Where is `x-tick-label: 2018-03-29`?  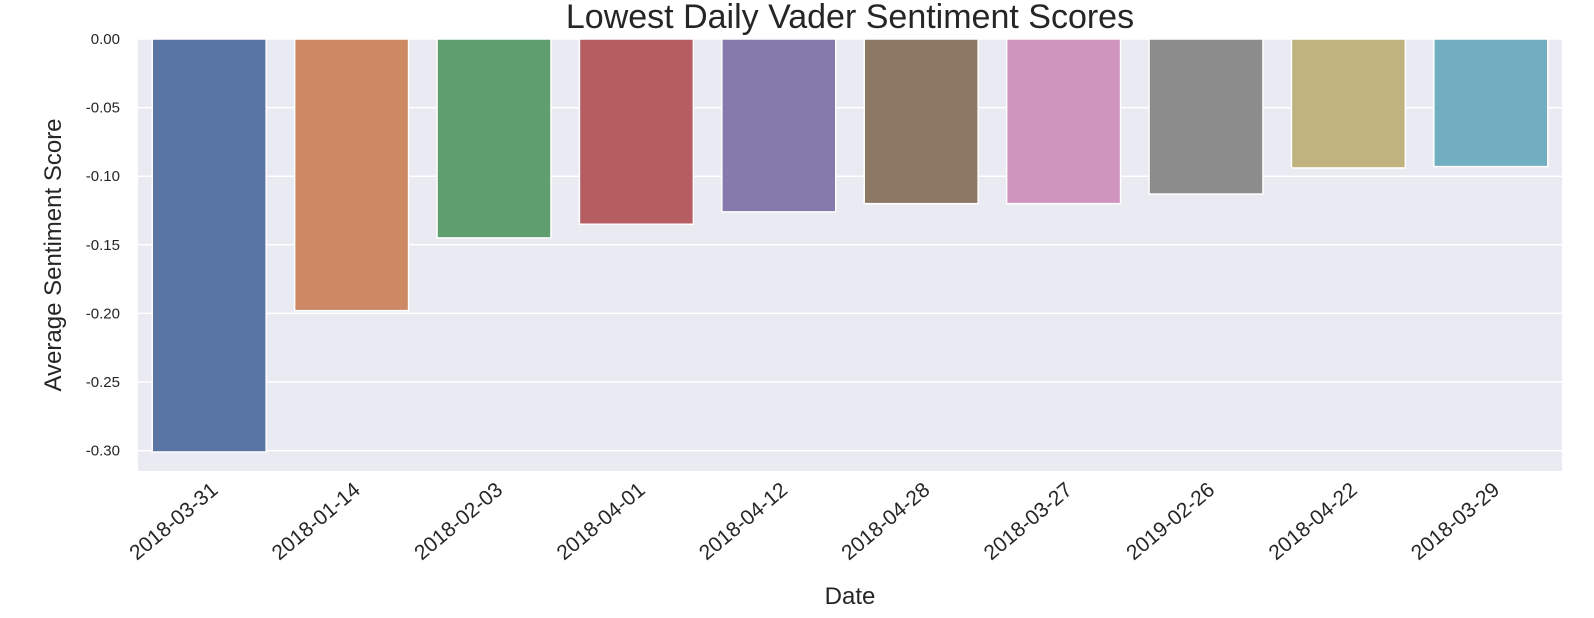
x-tick-label: 2018-03-29 is located at coordinates (1455, 521).